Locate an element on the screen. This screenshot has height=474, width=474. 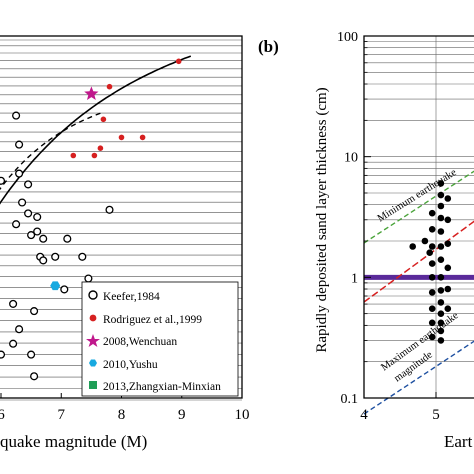
legend-box is located at coordinates (160, 339).